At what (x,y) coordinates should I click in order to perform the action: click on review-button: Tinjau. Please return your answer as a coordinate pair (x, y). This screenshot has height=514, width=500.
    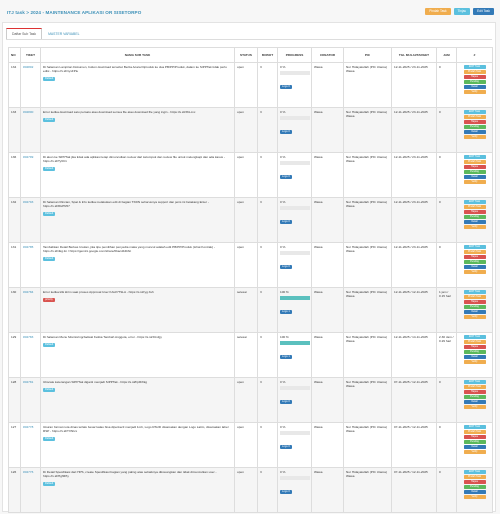
    Looking at the image, I should click on (462, 11).